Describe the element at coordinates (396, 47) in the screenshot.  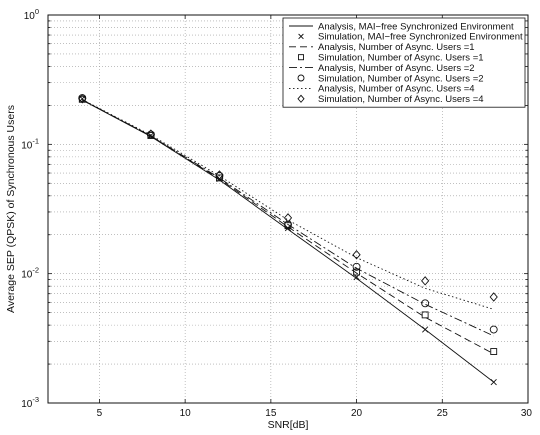
I see `legend-entry: Analysis, Number of Async. Users =1` at that location.